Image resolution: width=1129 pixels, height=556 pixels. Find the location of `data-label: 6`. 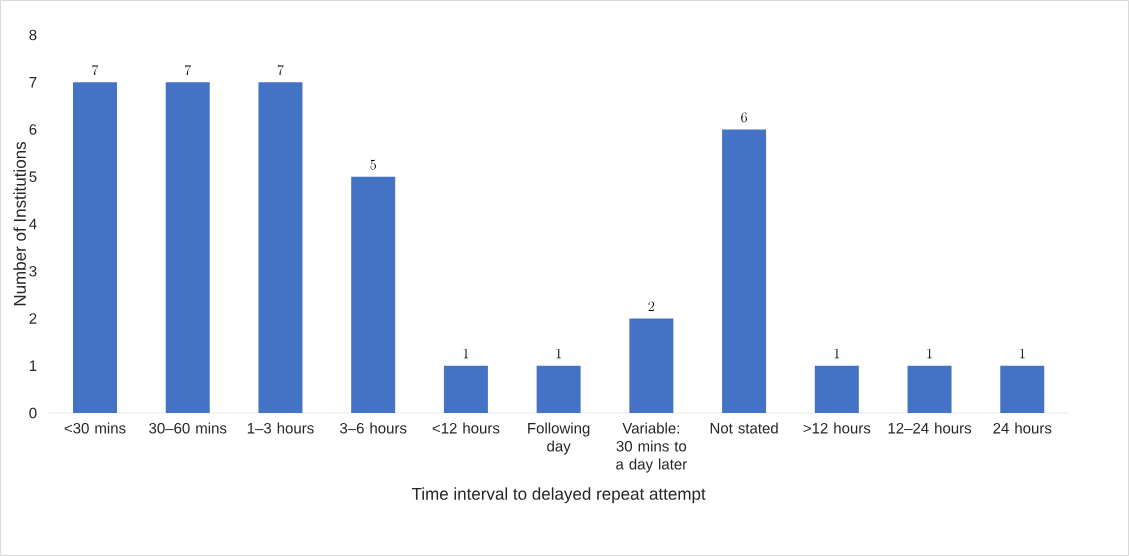

data-label: 6 is located at coordinates (744, 117).